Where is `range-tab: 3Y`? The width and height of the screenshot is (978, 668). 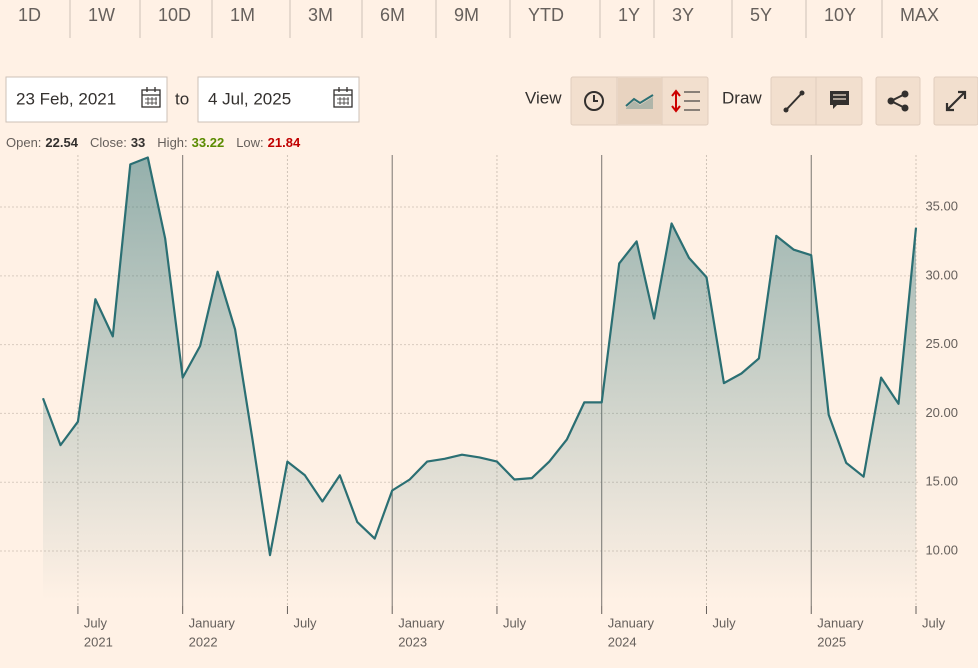 range-tab: 3Y is located at coordinates (683, 15).